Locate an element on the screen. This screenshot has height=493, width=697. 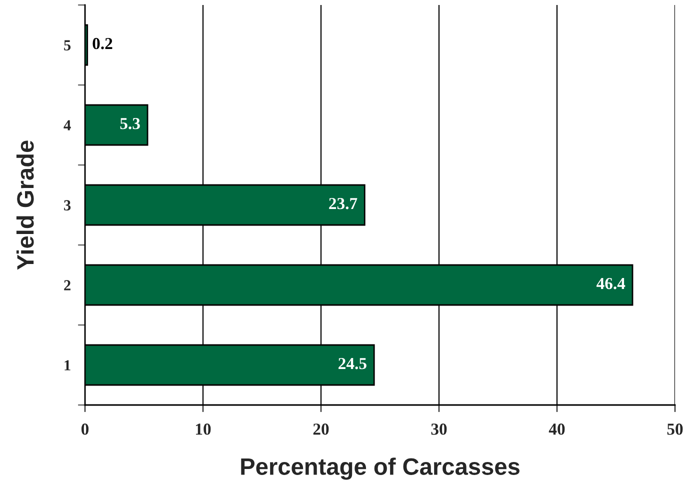
data-label: 23.7 is located at coordinates (343, 204).